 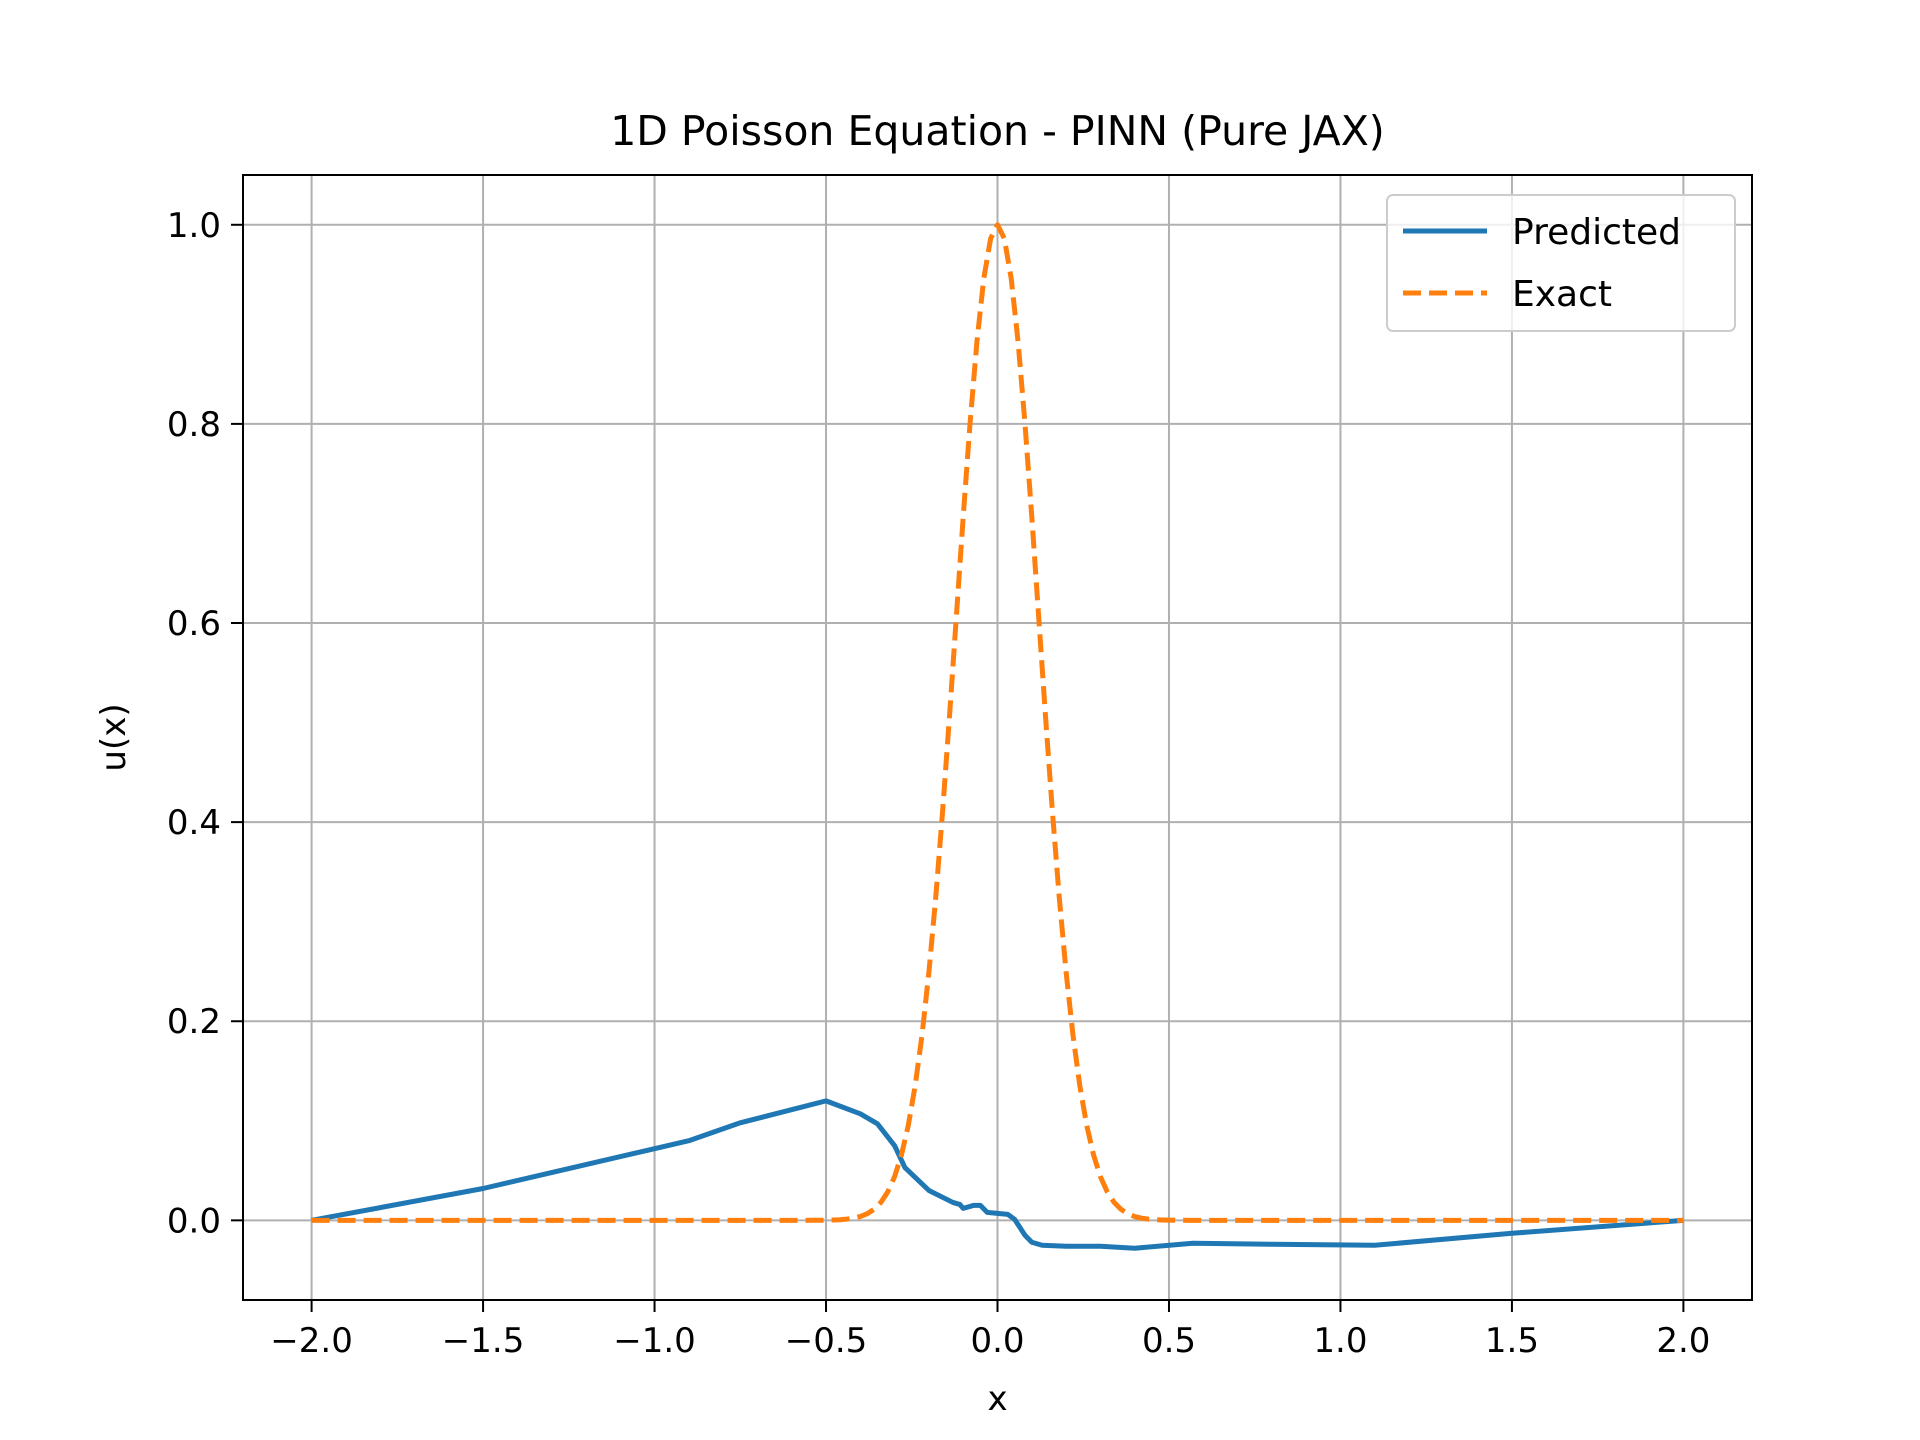 What do you see at coordinates (194, 1022) in the screenshot?
I see `y-tick-label: 0.2` at bounding box center [194, 1022].